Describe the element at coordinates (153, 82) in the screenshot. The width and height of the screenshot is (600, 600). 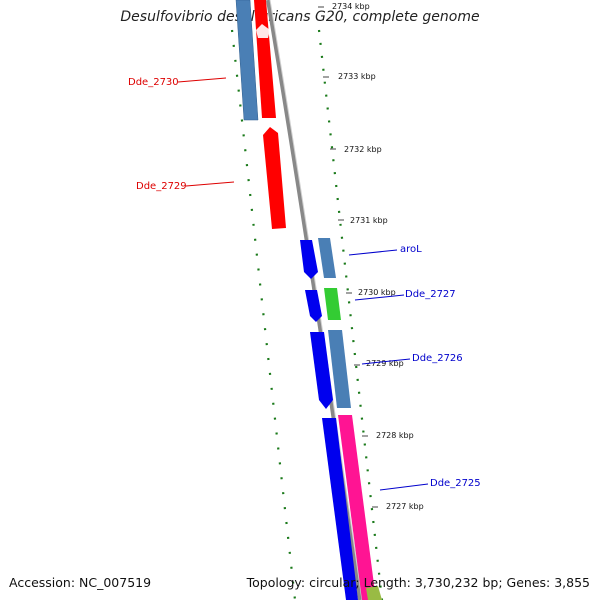
I see `gene-label-dde-2730: Dde_2730` at that location.